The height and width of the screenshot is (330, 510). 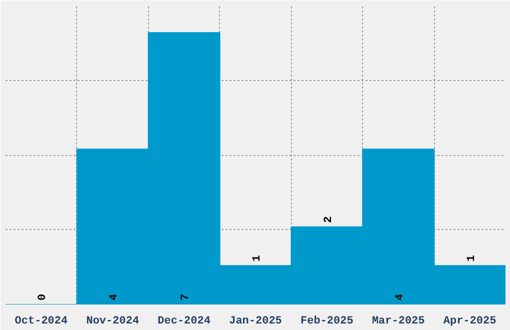 I want to click on data-label: 2, so click(x=328, y=219).